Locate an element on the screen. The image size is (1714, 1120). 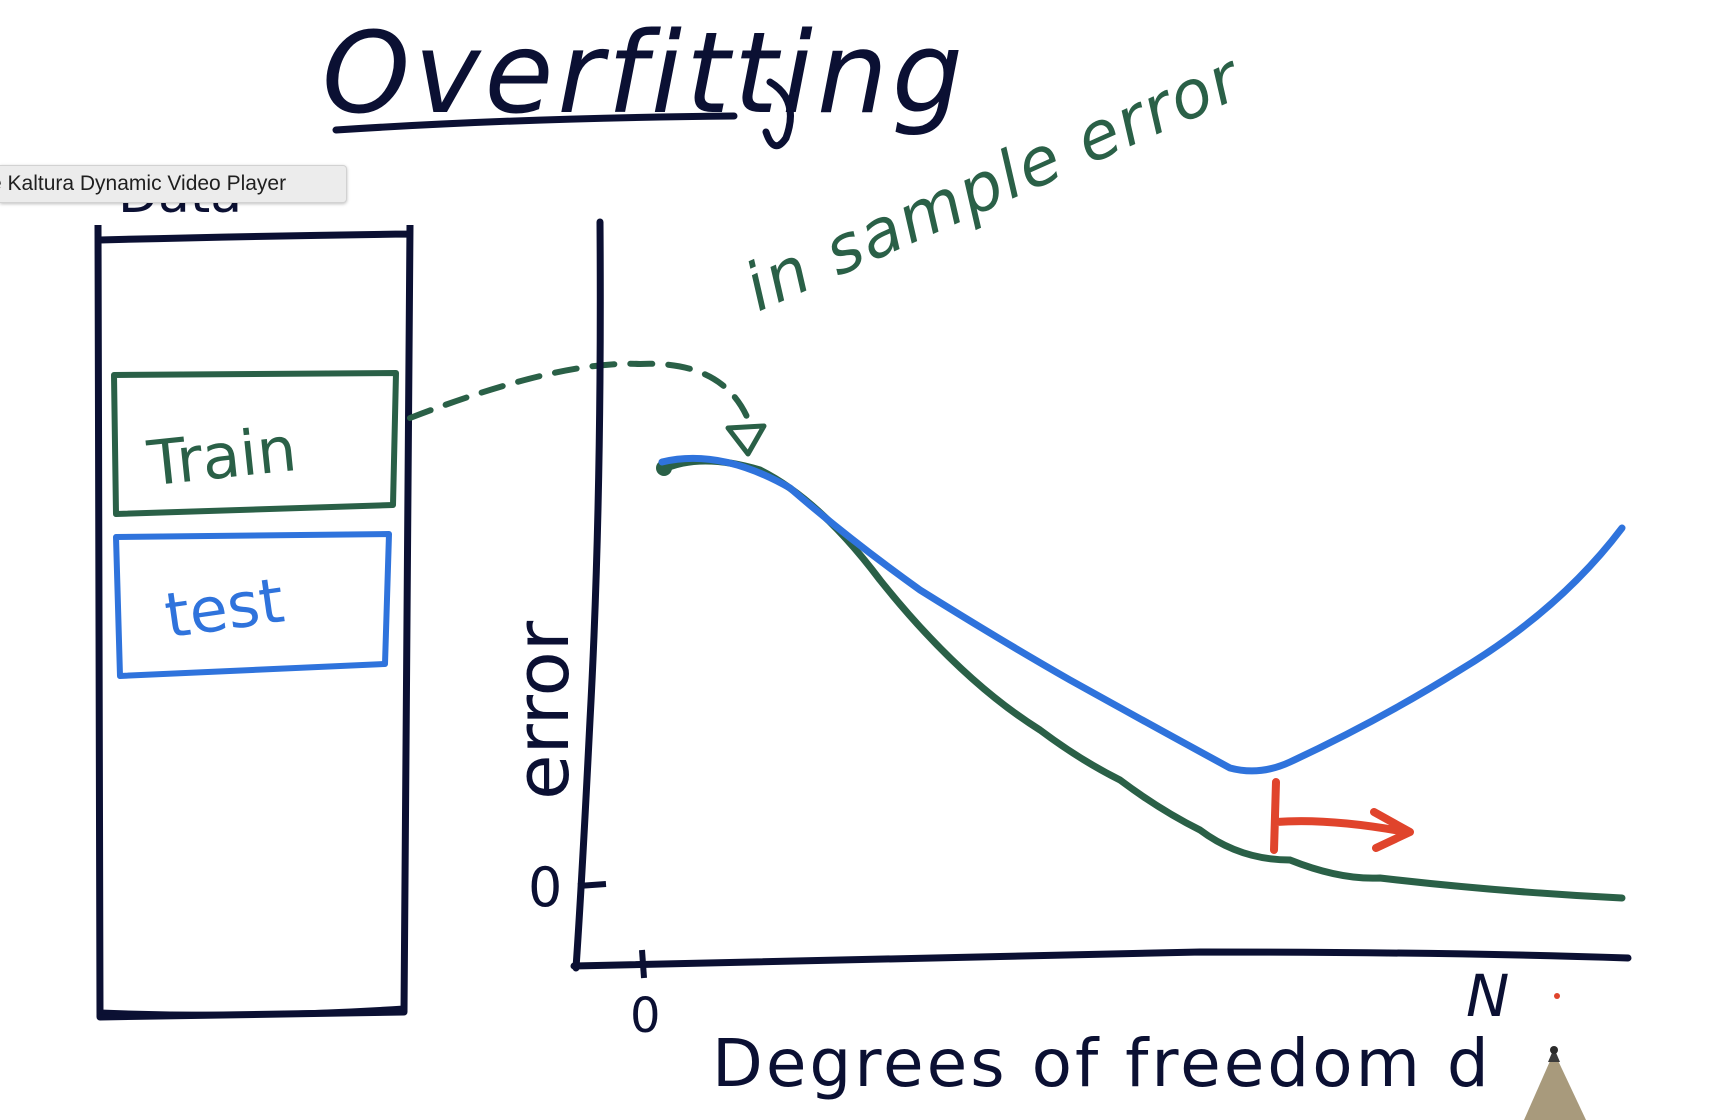
video-player-tooltip: e Kaltura Dynamic Video Player is located at coordinates (173, 184).